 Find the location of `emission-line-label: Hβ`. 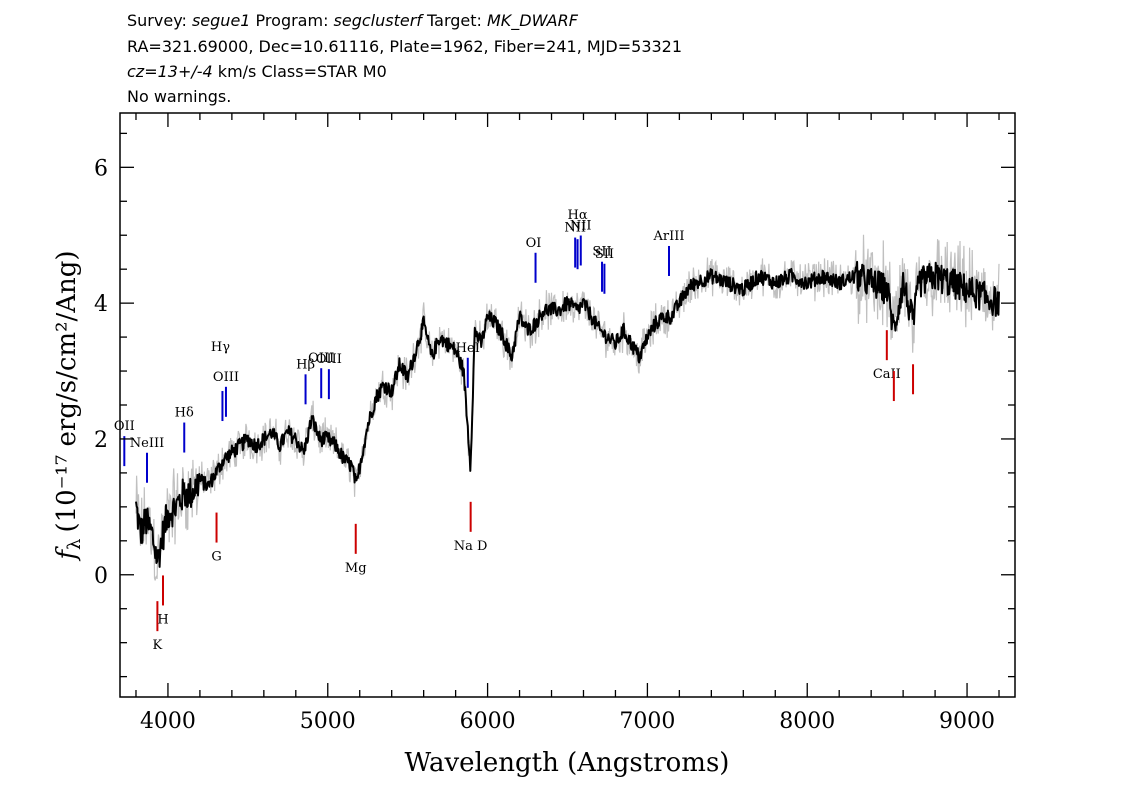

emission-line-label: Hβ is located at coordinates (305, 364).